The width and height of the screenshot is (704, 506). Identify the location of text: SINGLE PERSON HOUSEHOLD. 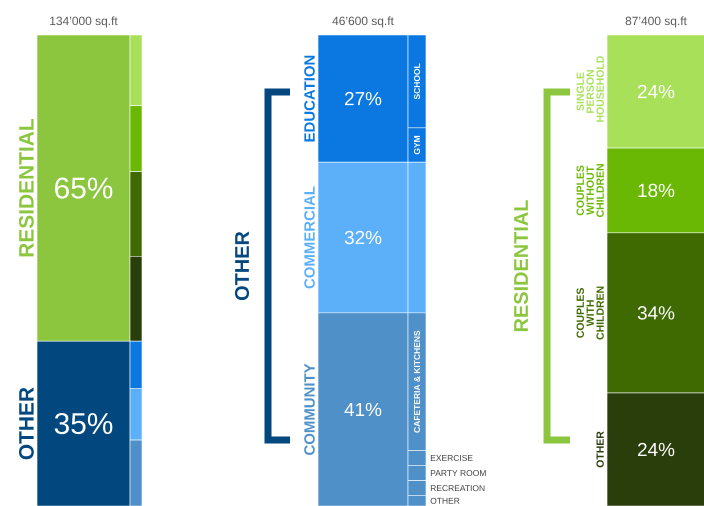
(590, 89).